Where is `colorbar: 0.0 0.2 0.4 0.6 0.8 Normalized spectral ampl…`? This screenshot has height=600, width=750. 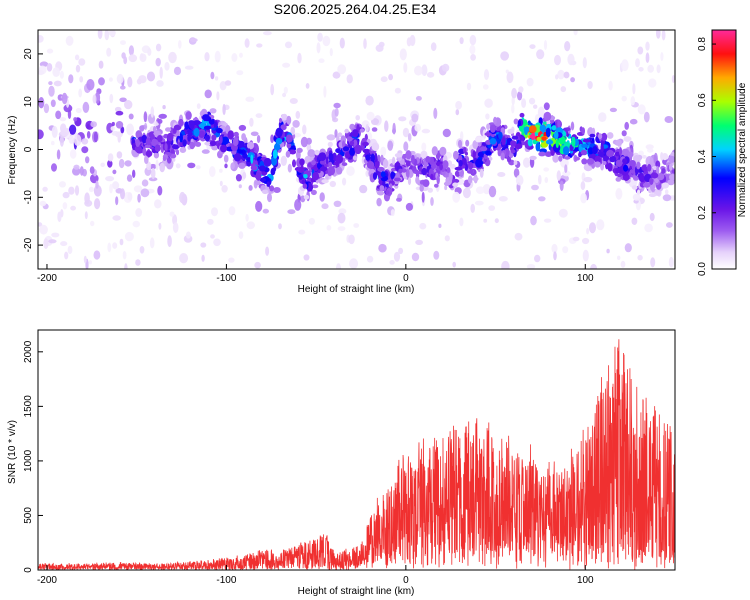 colorbar: 0.0 0.2 0.4 0.6 0.8 Normalized spectral ampl… is located at coordinates (722, 152).